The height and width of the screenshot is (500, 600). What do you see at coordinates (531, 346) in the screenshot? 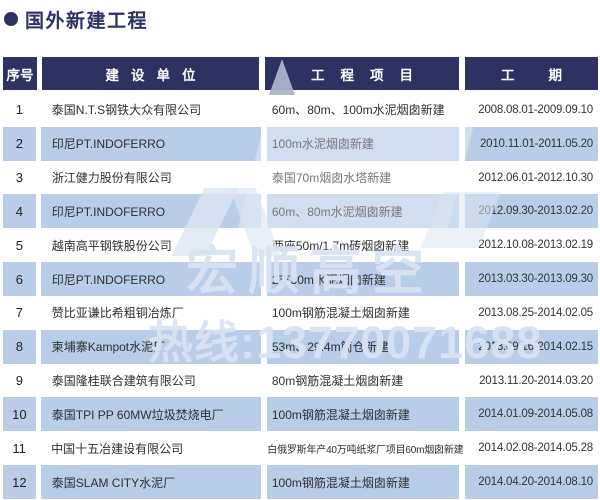
I see `period-cell: 2013.09.16-2014.02.15` at bounding box center [531, 346].